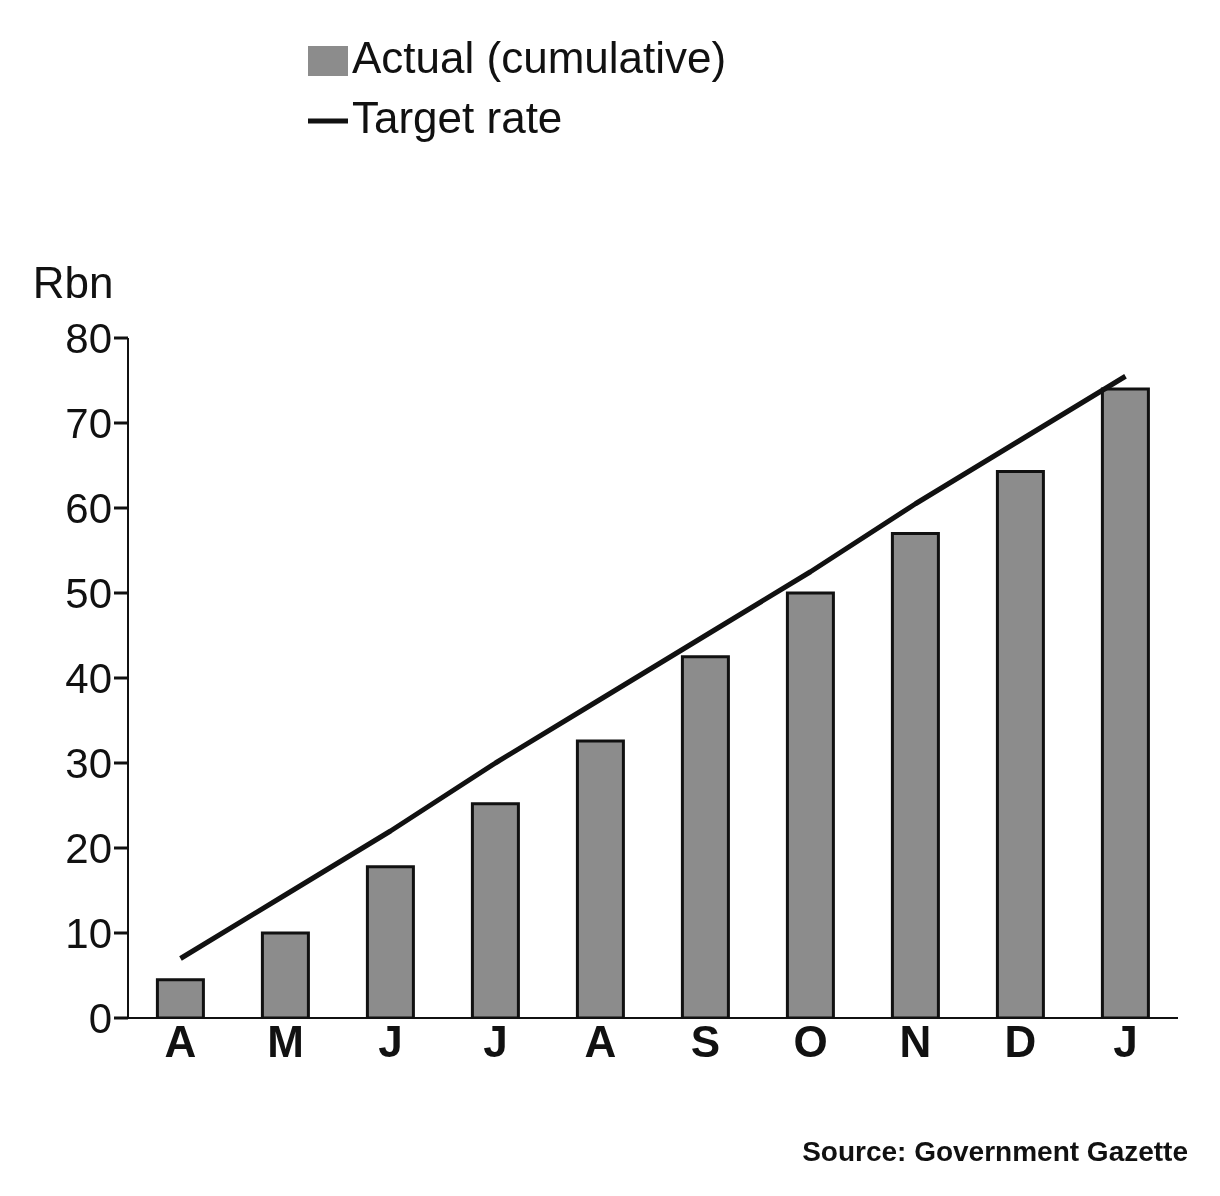 This screenshot has height=1196, width=1220. I want to click on y-axis-title: Rbn, so click(73, 282).